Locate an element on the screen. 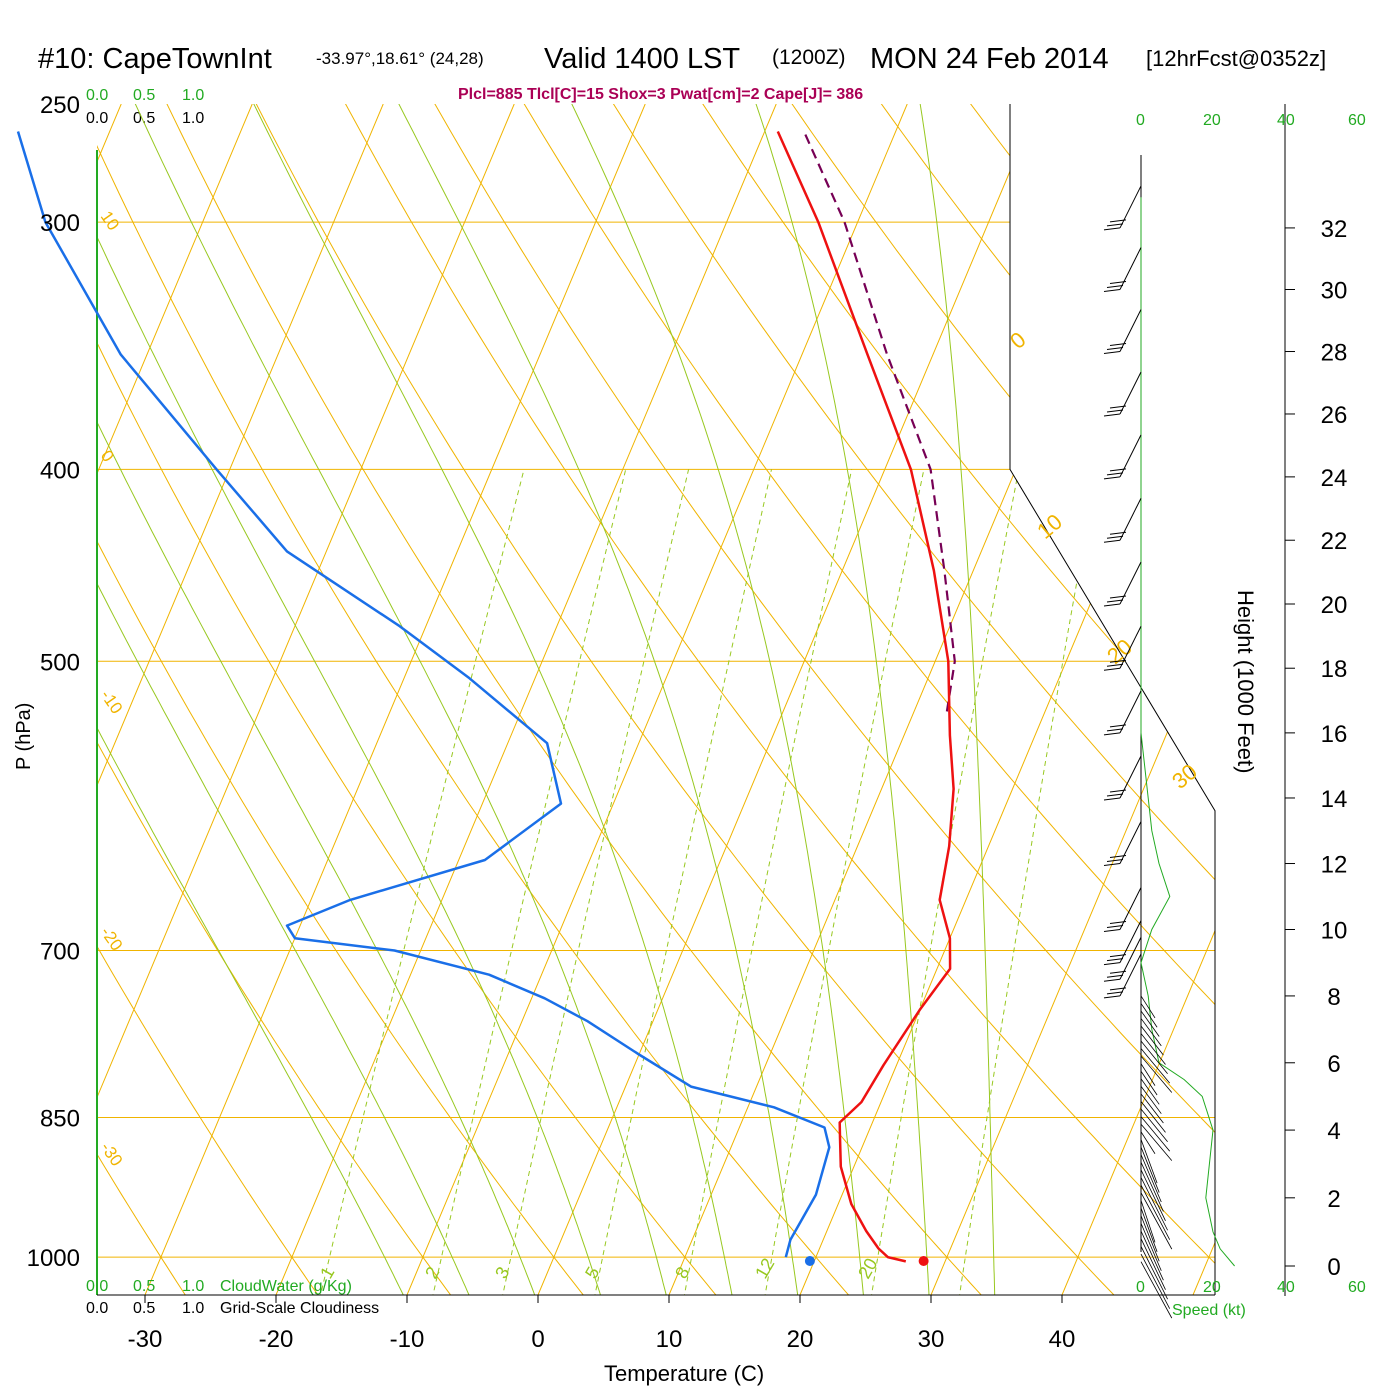 The image size is (1400, 1400). speed-top-0: 0 is located at coordinates (1140, 120).